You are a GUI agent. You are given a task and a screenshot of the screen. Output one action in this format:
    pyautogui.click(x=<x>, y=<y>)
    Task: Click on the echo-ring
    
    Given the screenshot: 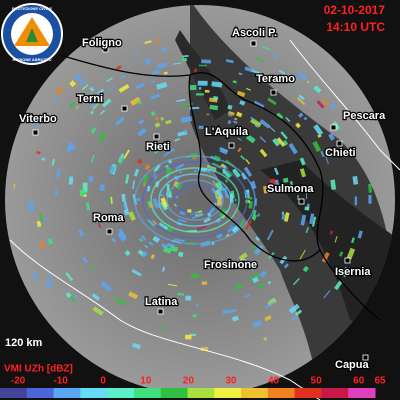 What is the action you would take?
    pyautogui.click(x=195, y=200)
    